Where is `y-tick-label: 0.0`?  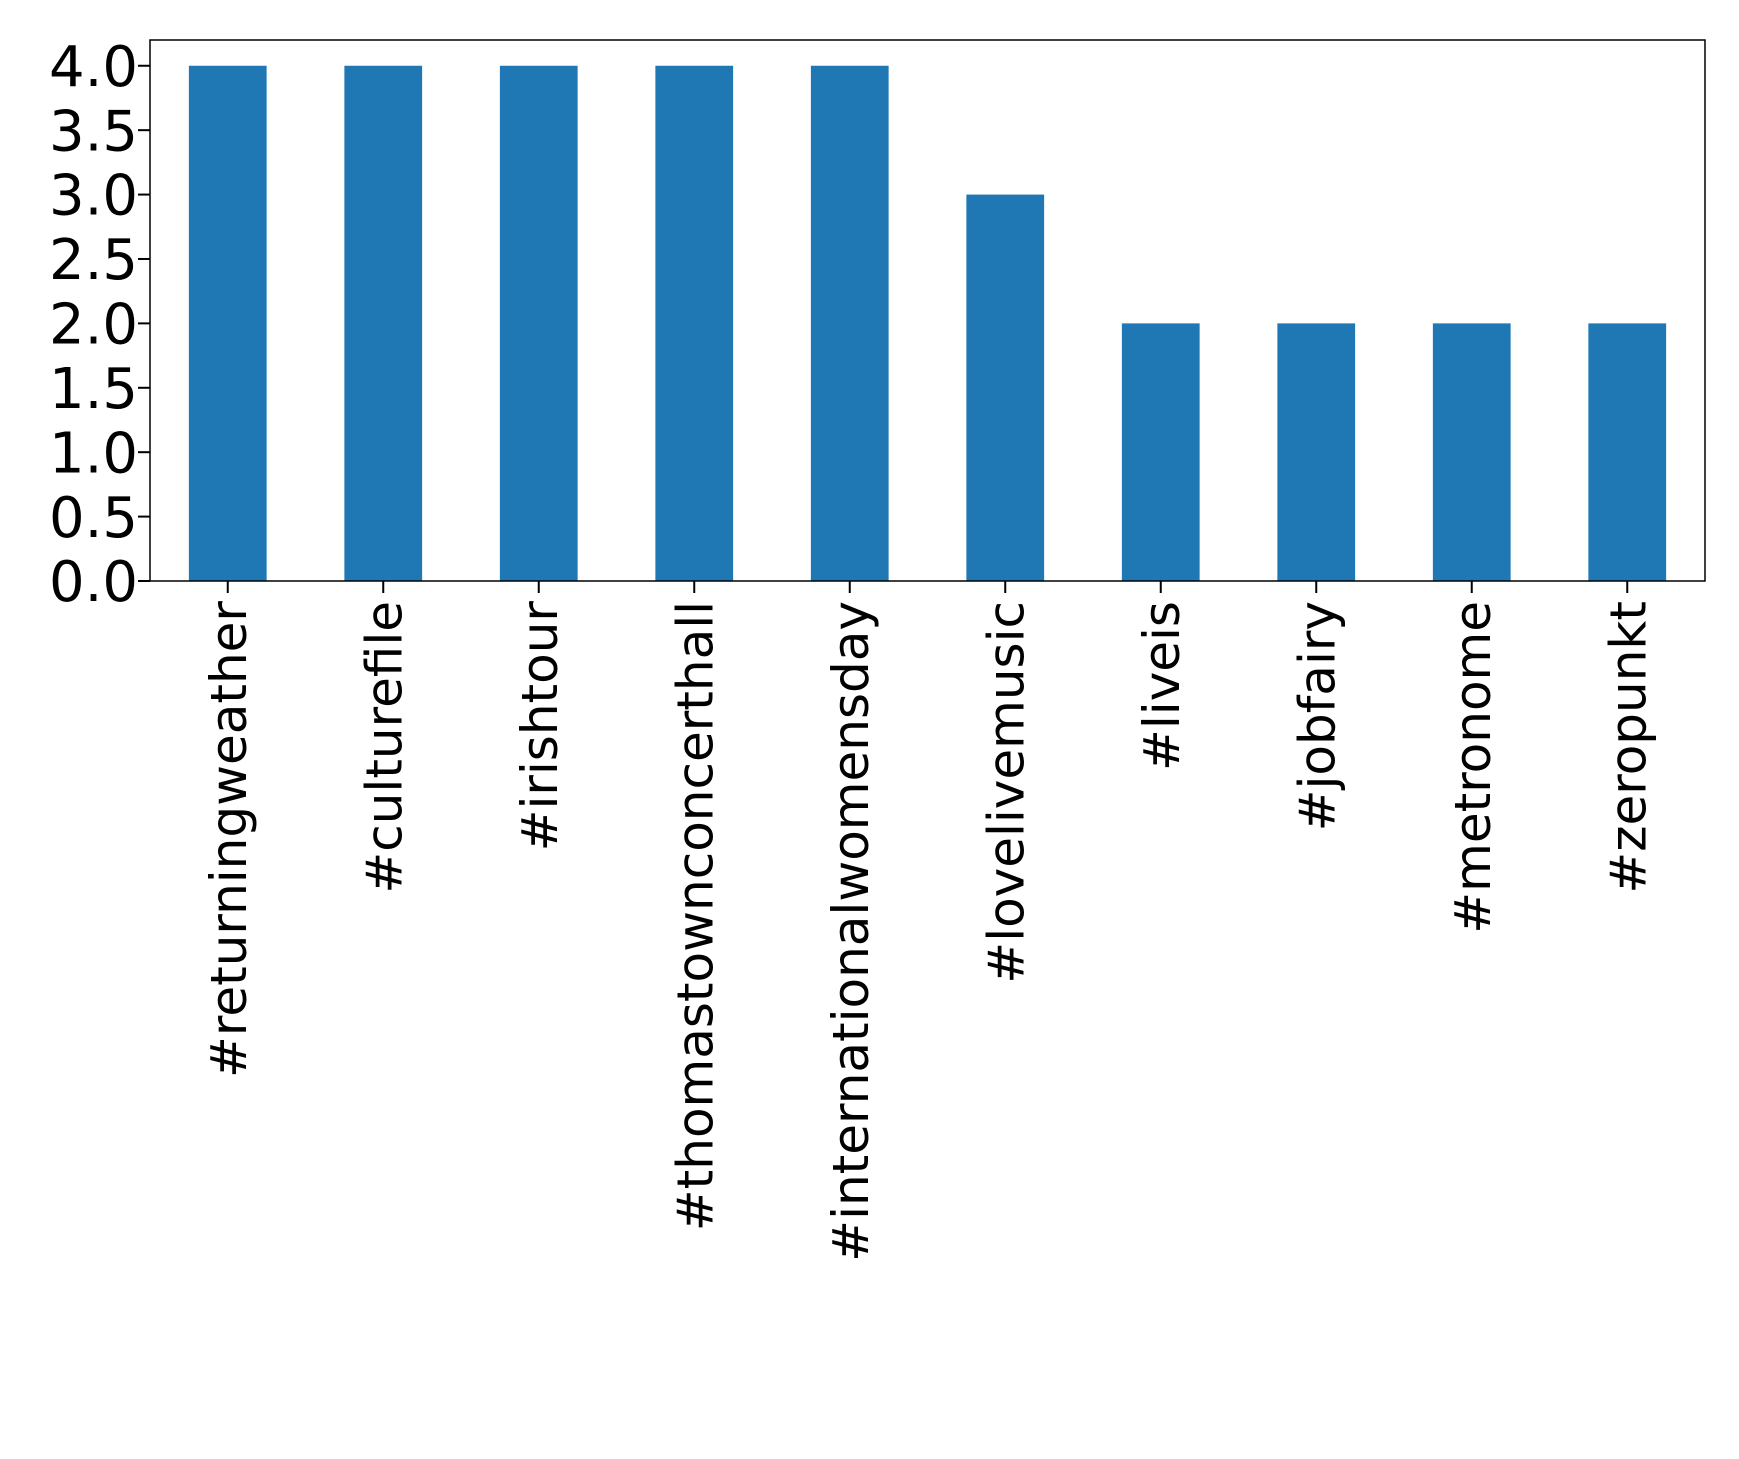
y-tick-label: 0.0 is located at coordinates (93, 582).